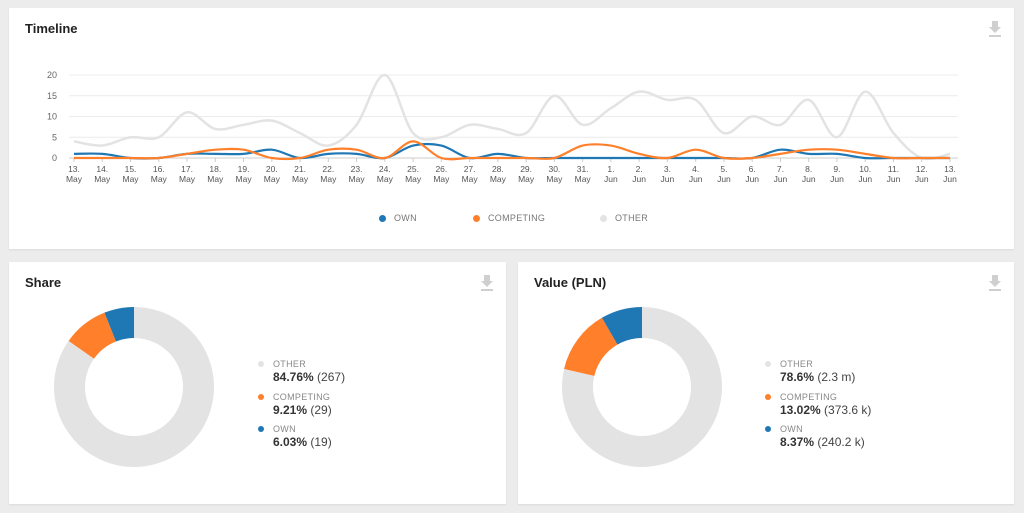 This screenshot has height=513, width=1024. Describe the element at coordinates (512, 117) in the screenshot. I see `series-line-other` at that location.